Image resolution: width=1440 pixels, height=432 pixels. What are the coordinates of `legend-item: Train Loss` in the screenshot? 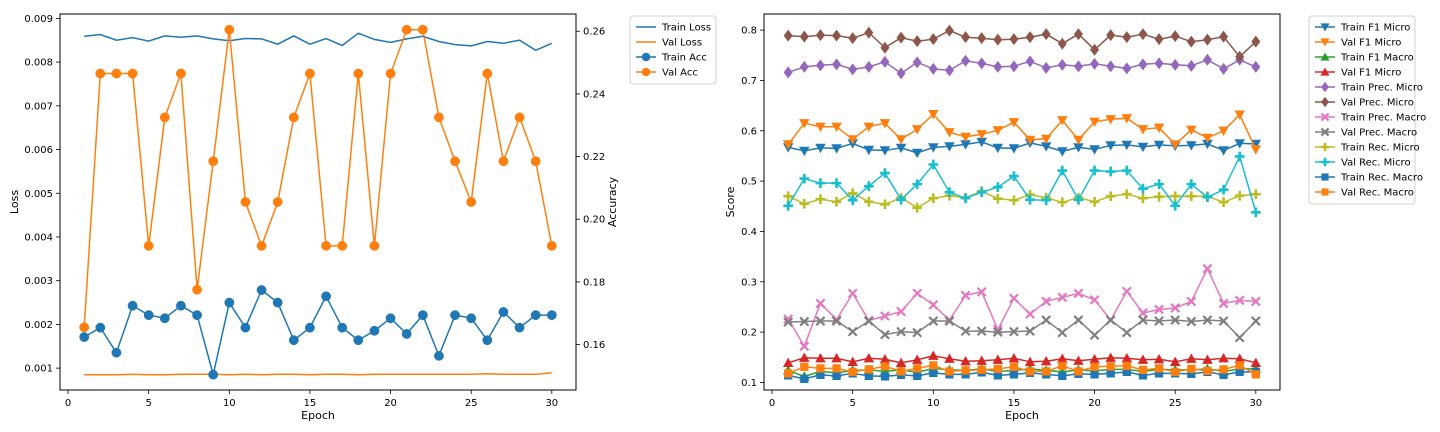 It's located at (673, 28).